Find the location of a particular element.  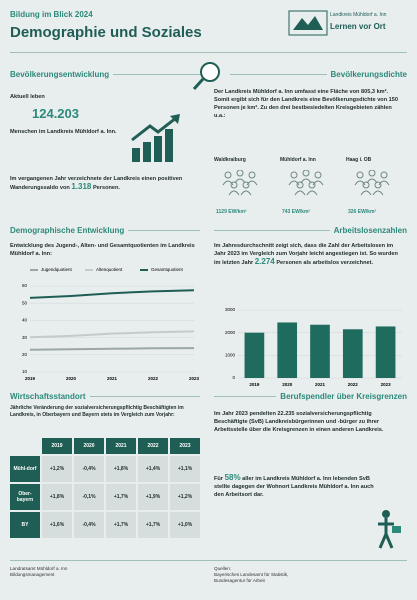

text: Aktuell leben is located at coordinates (27, 97).